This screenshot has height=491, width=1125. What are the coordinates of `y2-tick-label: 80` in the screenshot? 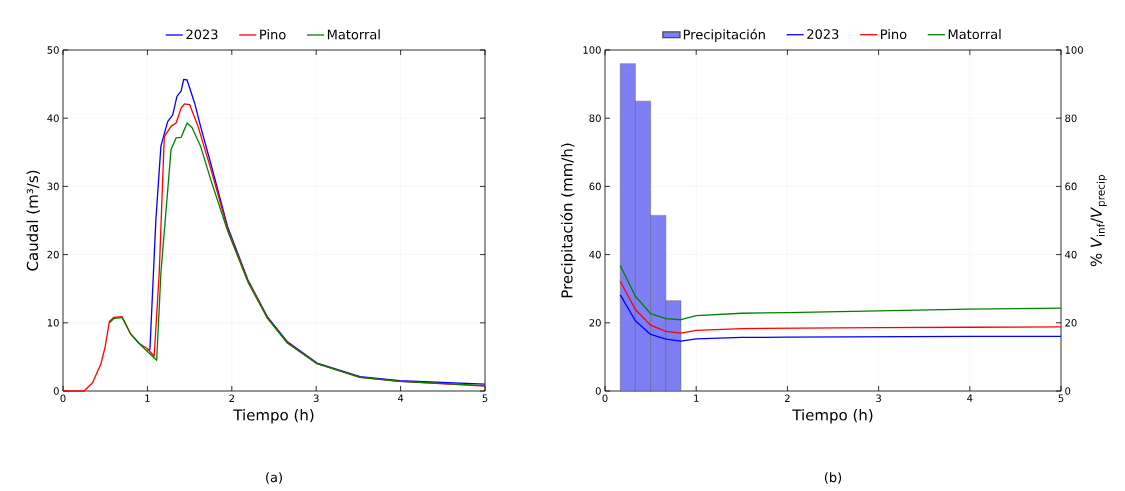 It's located at (1071, 118).